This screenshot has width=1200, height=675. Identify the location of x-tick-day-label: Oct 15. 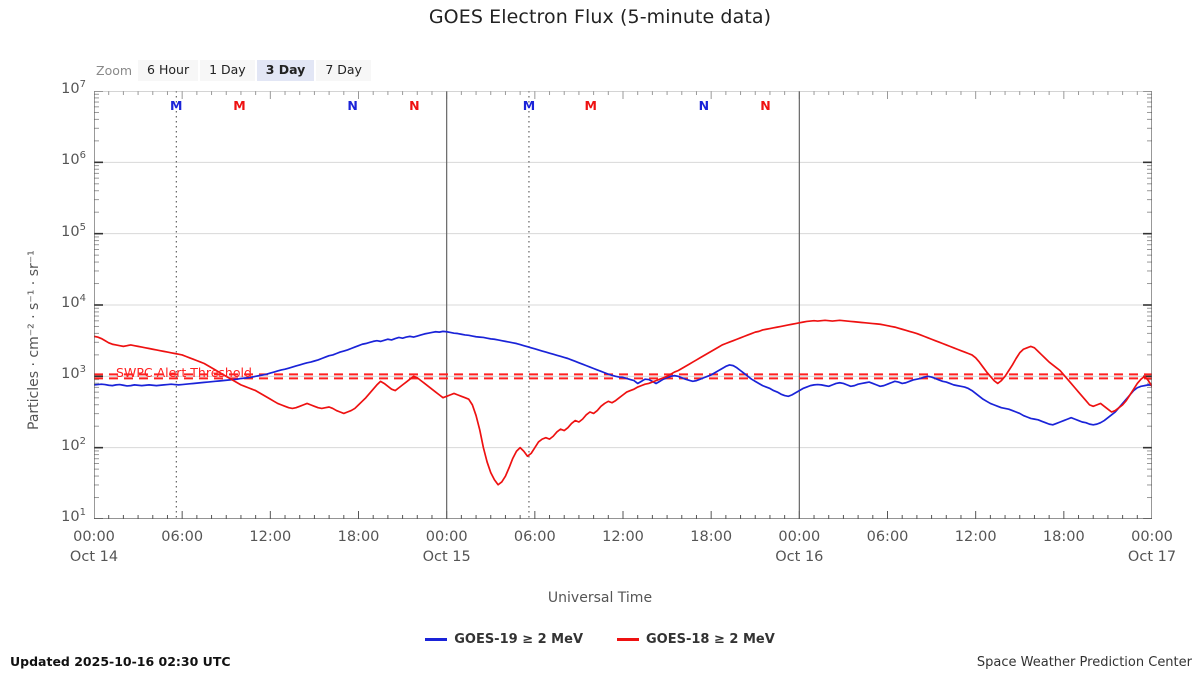
(446, 557).